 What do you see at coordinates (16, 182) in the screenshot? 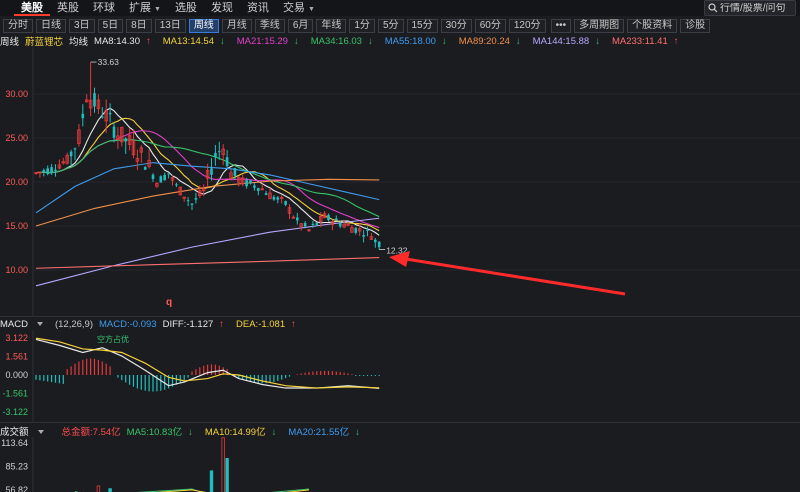
I see `price-tick-label: 20.00` at bounding box center [16, 182].